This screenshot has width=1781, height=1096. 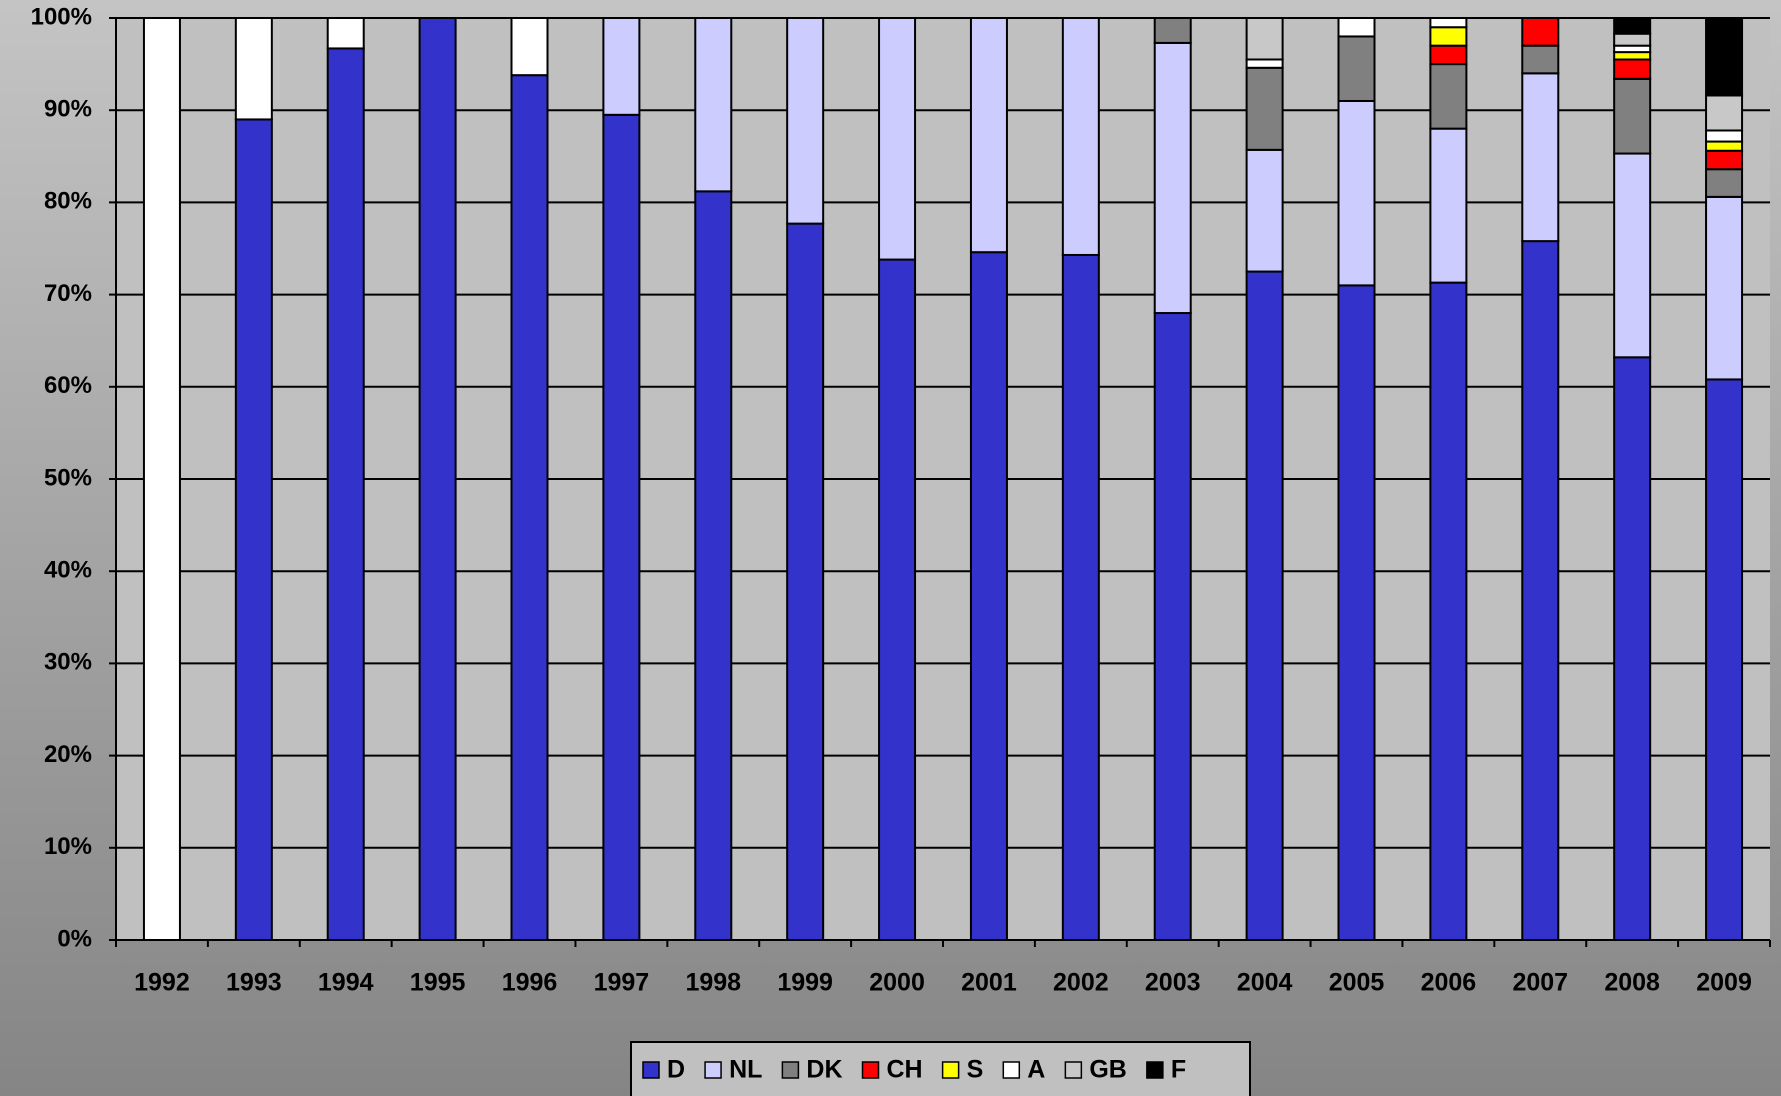 I want to click on x-tick-label: 2002, so click(x=1081, y=983).